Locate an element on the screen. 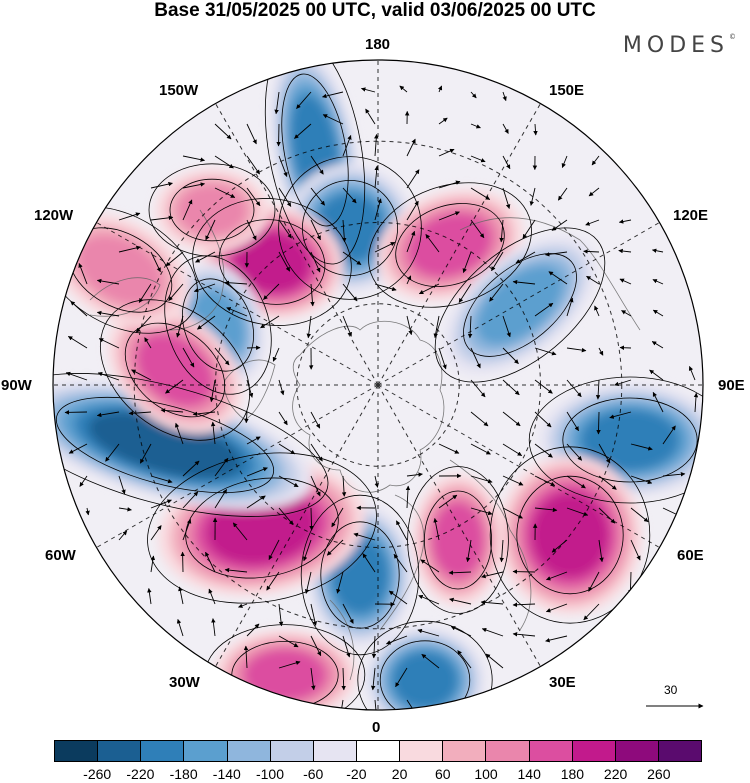 The height and width of the screenshot is (783, 750). colorbar-tick-label: -220 is located at coordinates (140, 774).